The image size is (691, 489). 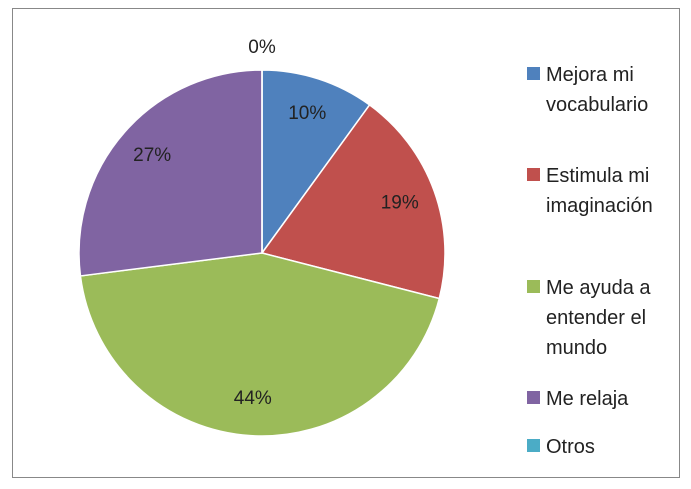 I want to click on data-label: 10%, so click(x=307, y=113).